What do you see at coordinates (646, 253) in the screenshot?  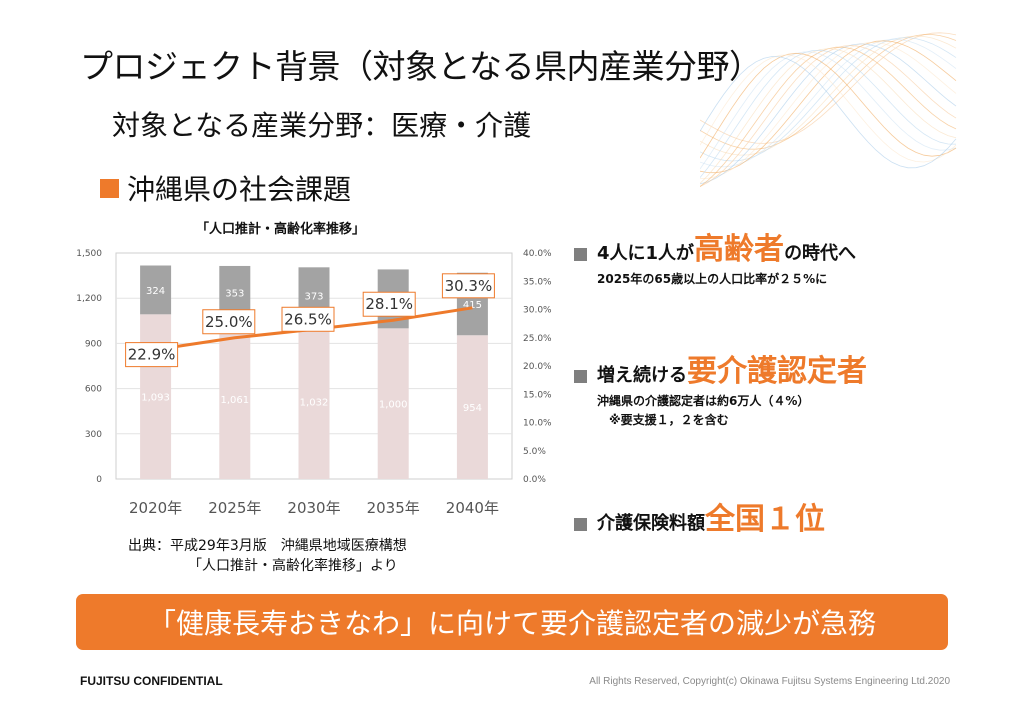 I see `point-lead: 4人に1人が` at bounding box center [646, 253].